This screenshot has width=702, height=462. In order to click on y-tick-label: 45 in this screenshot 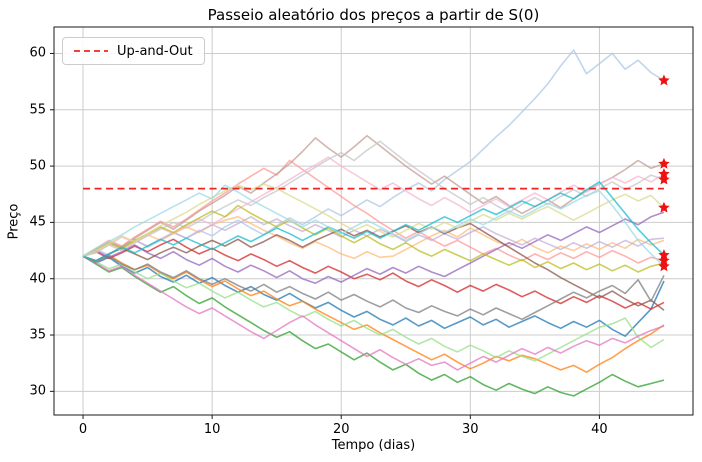, I will do `click(37, 222)`.